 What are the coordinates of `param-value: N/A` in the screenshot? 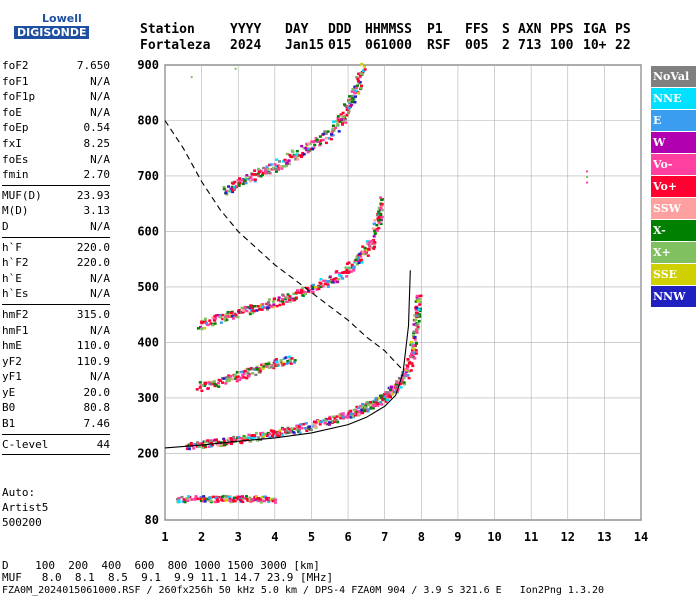 It's located at (100, 81).